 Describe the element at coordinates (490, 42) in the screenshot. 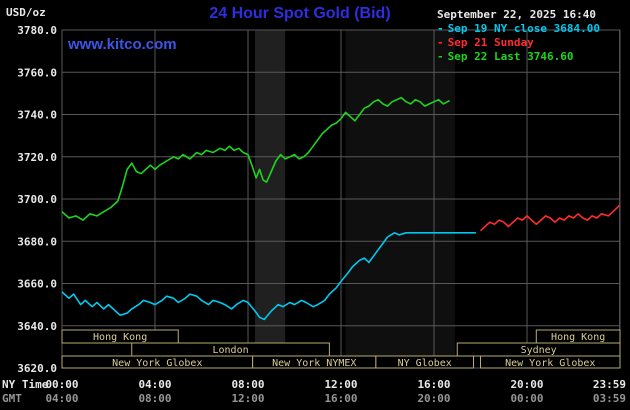

I see `legend-label: Sep 21 Sunday` at that location.